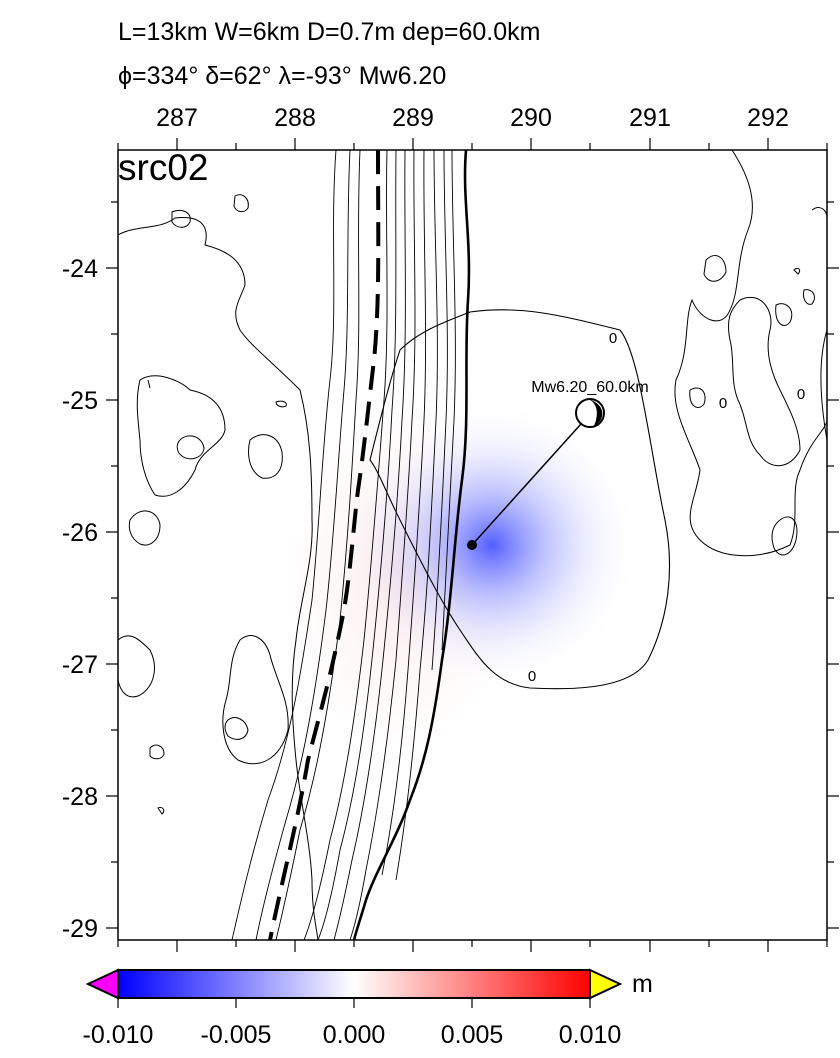 The height and width of the screenshot is (1058, 840). Describe the element at coordinates (80, 929) in the screenshot. I see `lat-tick-label: -29` at that location.